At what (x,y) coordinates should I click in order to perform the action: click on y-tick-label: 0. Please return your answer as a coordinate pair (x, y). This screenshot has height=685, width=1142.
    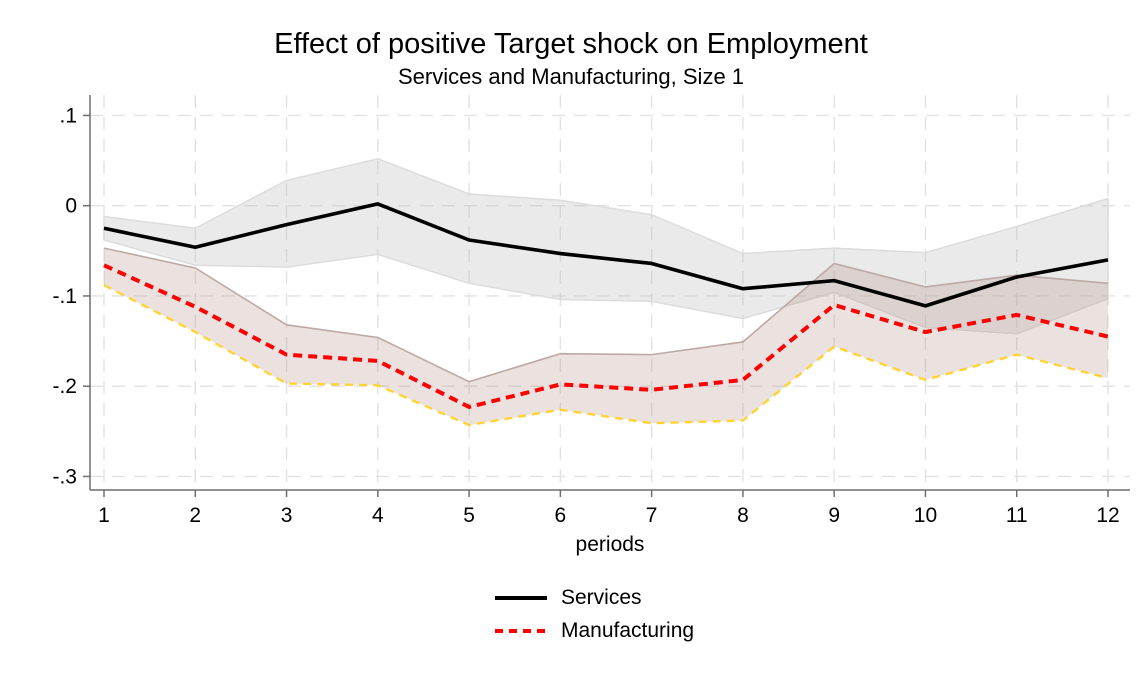
    Looking at the image, I should click on (71, 206).